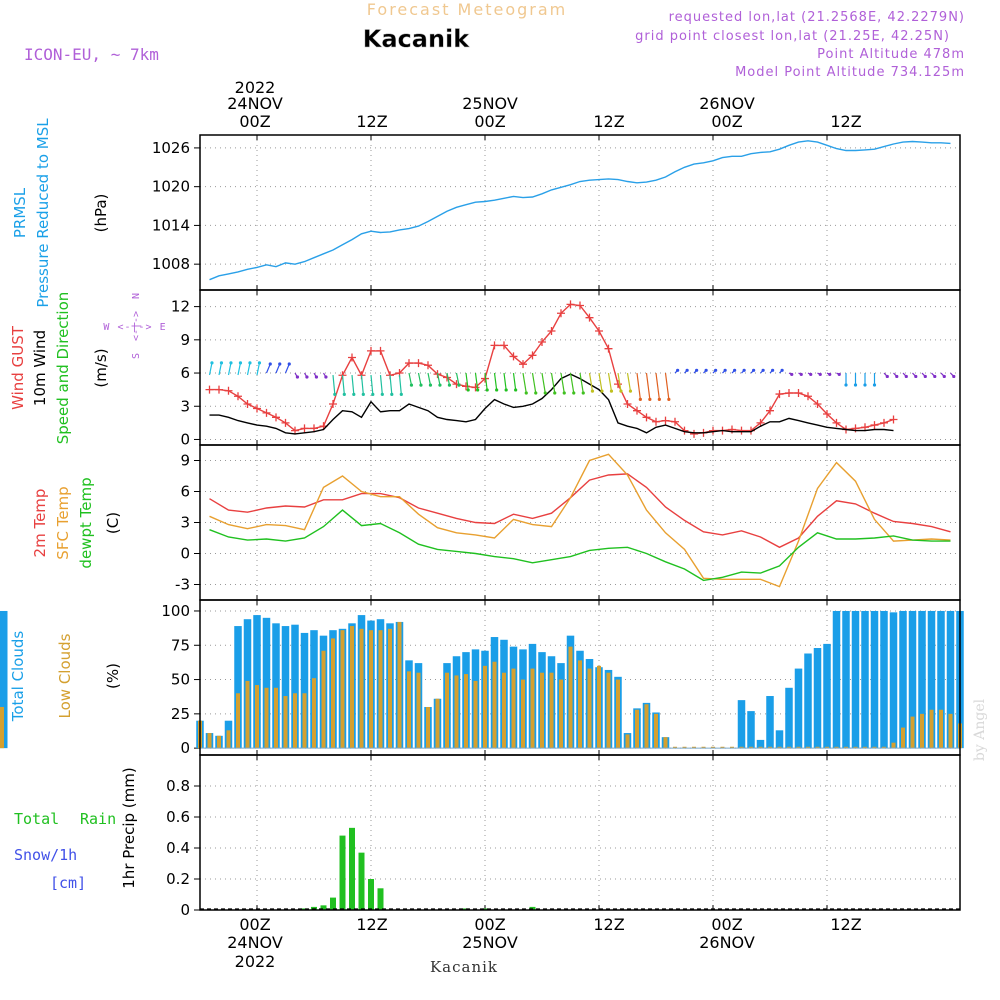 The height and width of the screenshot is (1000, 1000). Describe the element at coordinates (136, 326) in the screenshot. I see `compass-ns-axis: <-|->` at that location.